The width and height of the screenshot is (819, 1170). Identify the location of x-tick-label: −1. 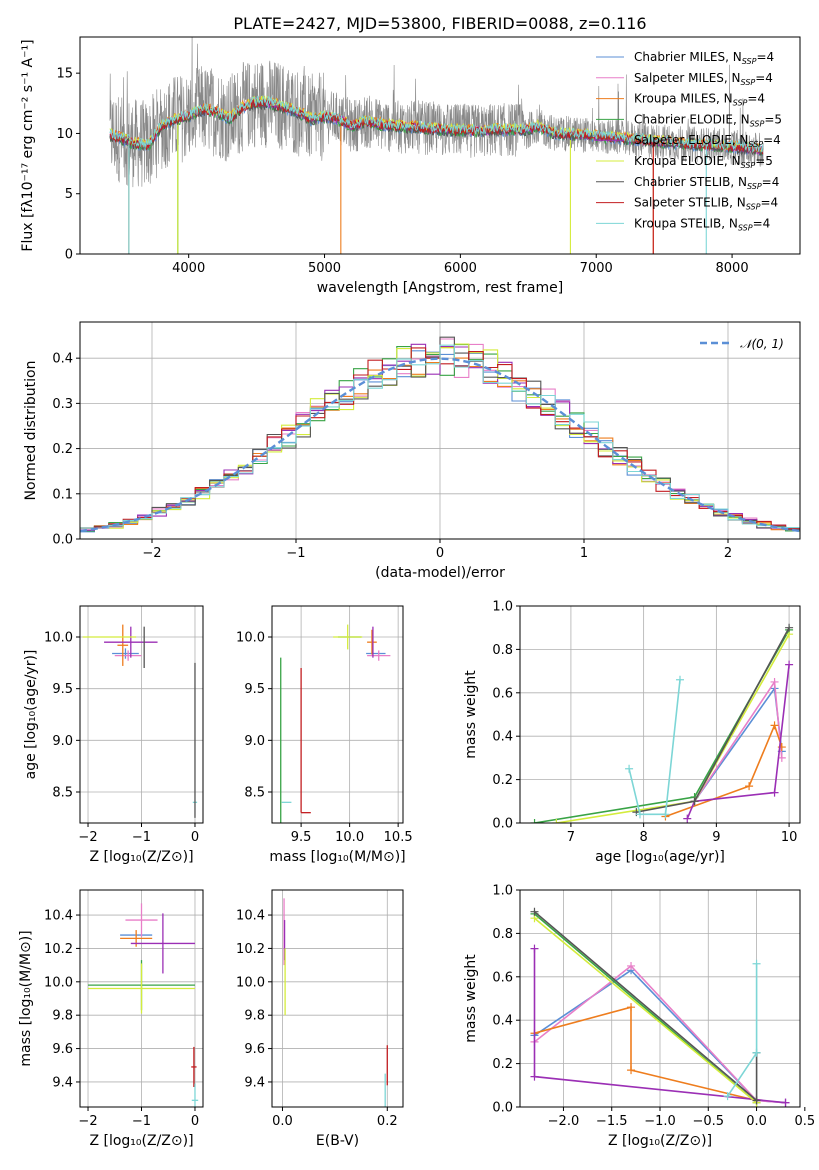
(141, 837).